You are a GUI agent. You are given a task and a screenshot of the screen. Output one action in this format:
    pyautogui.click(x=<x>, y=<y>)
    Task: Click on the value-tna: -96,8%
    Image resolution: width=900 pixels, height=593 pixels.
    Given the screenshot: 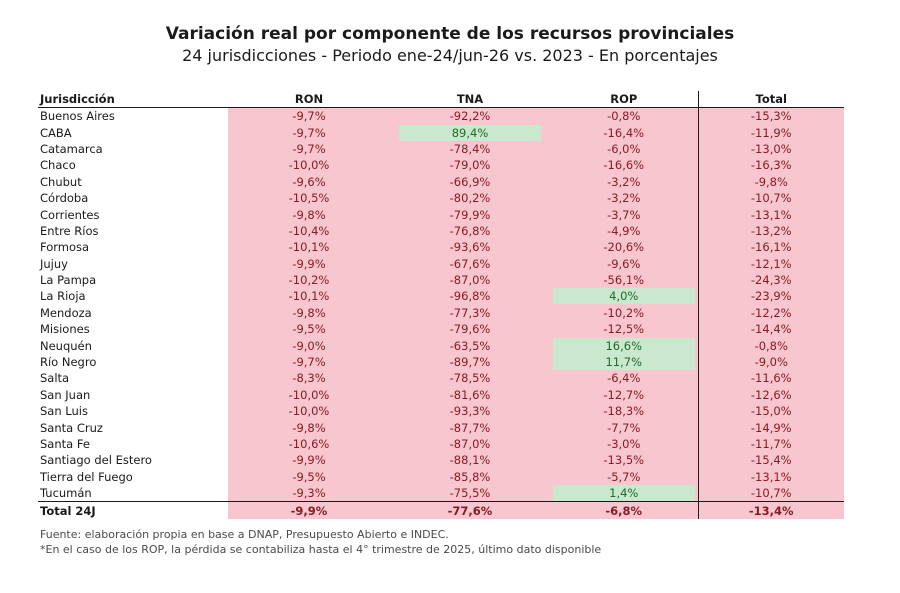 What is the action you would take?
    pyautogui.click(x=470, y=296)
    